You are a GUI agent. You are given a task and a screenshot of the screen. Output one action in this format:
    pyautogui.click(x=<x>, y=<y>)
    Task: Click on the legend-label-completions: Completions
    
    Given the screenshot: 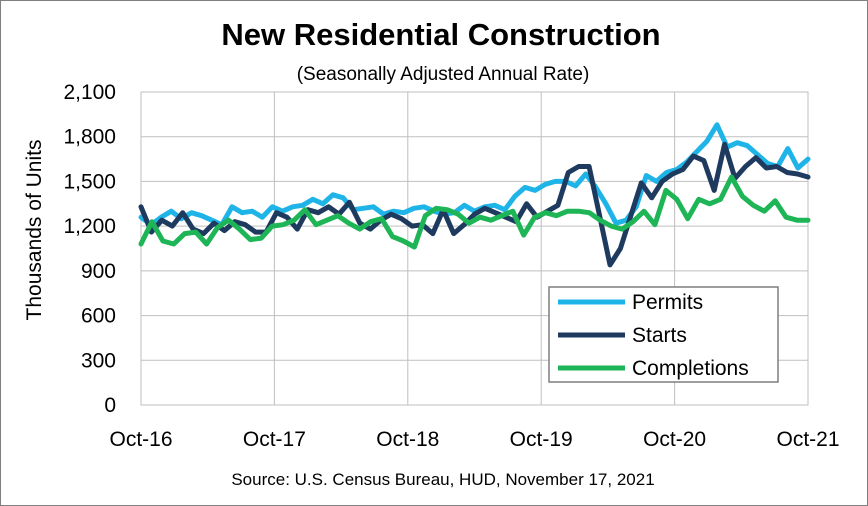 What is the action you would take?
    pyautogui.click(x=690, y=368)
    